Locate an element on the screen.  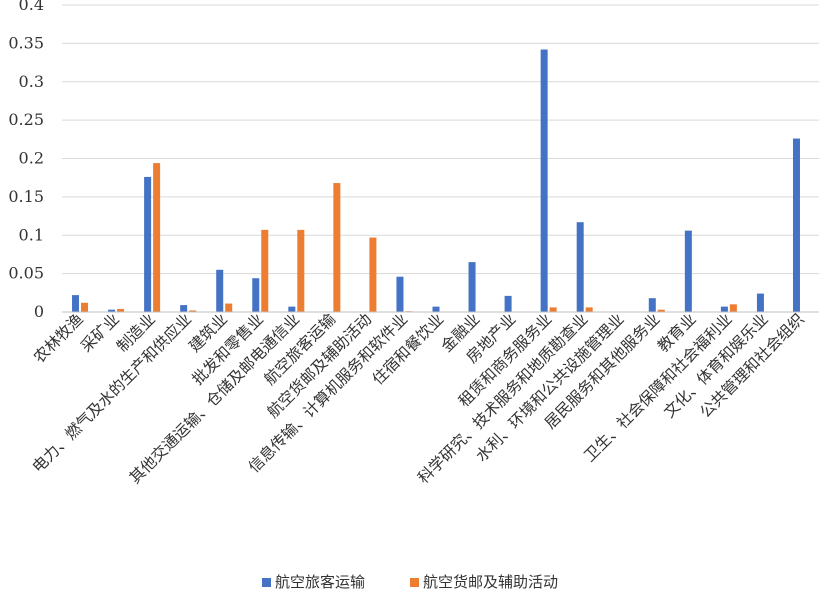
y-tick-label: 0 is located at coordinates (39, 311).